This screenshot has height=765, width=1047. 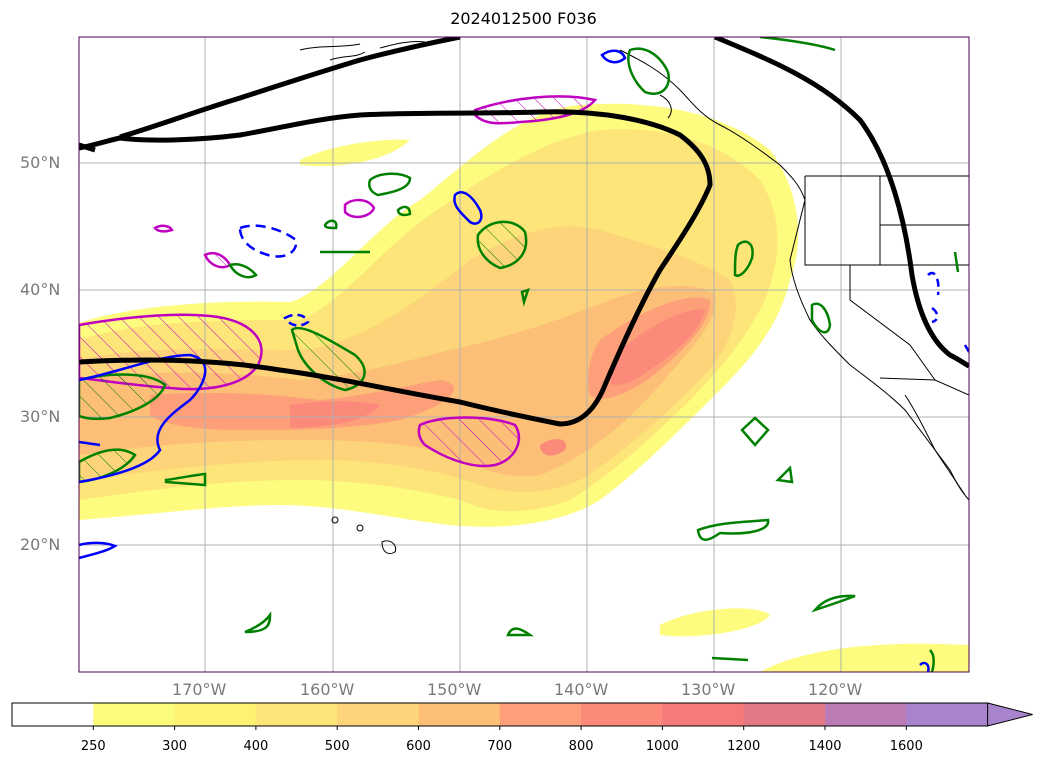 I want to click on colorbar-tick-label: 1000, so click(x=662, y=746).